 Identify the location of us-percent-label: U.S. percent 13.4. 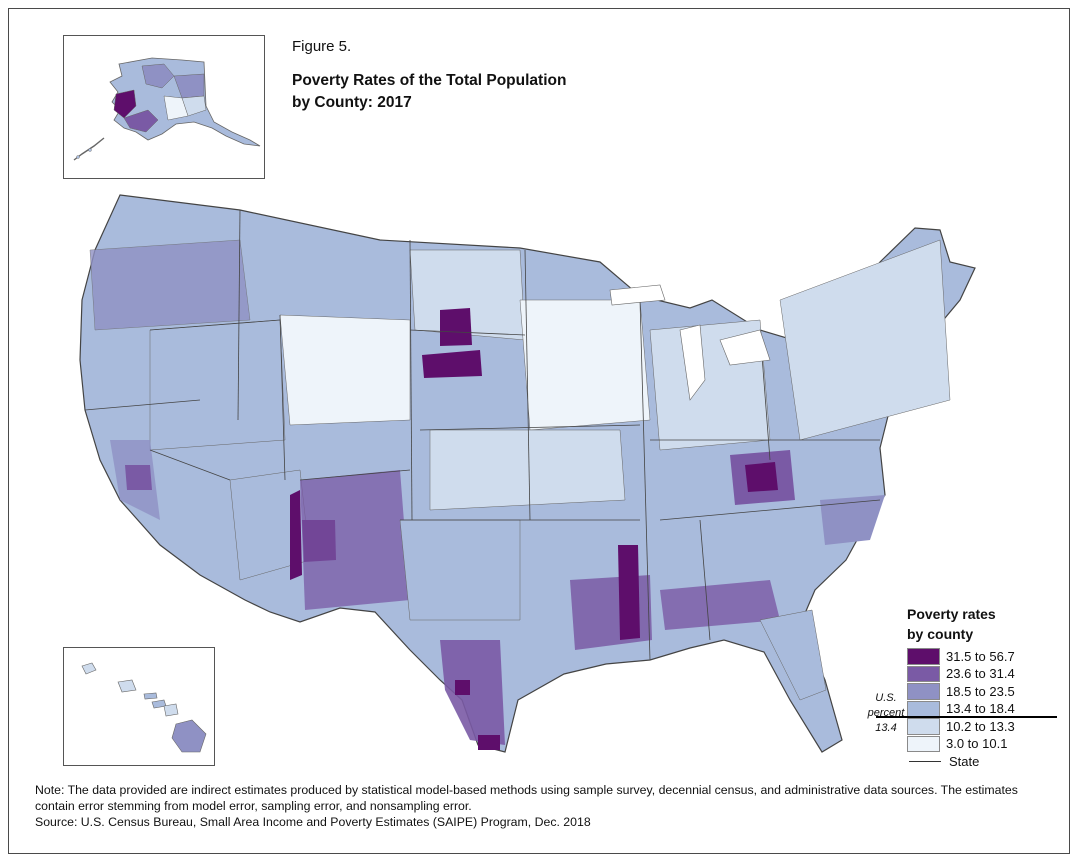
(886, 713).